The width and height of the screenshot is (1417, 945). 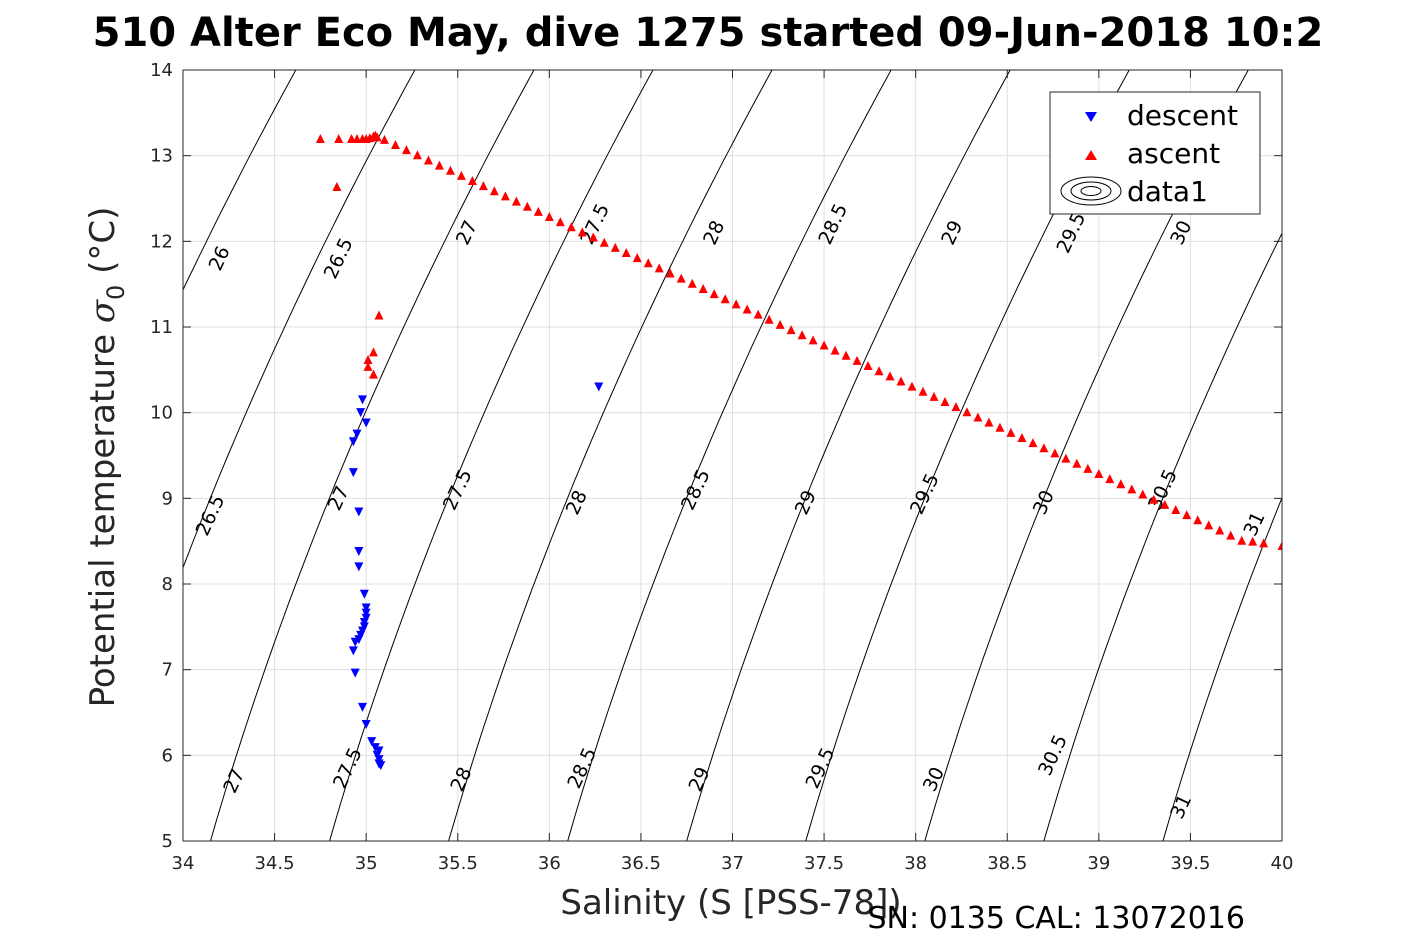 What do you see at coordinates (167, 584) in the screenshot?
I see `y-tick-label: 8` at bounding box center [167, 584].